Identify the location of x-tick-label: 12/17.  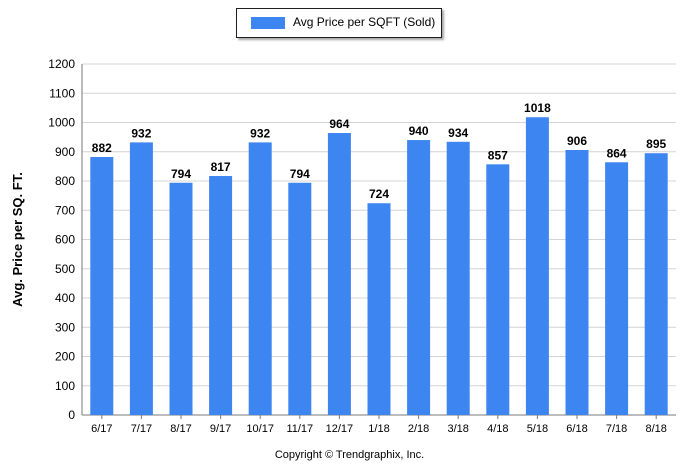
(340, 429).